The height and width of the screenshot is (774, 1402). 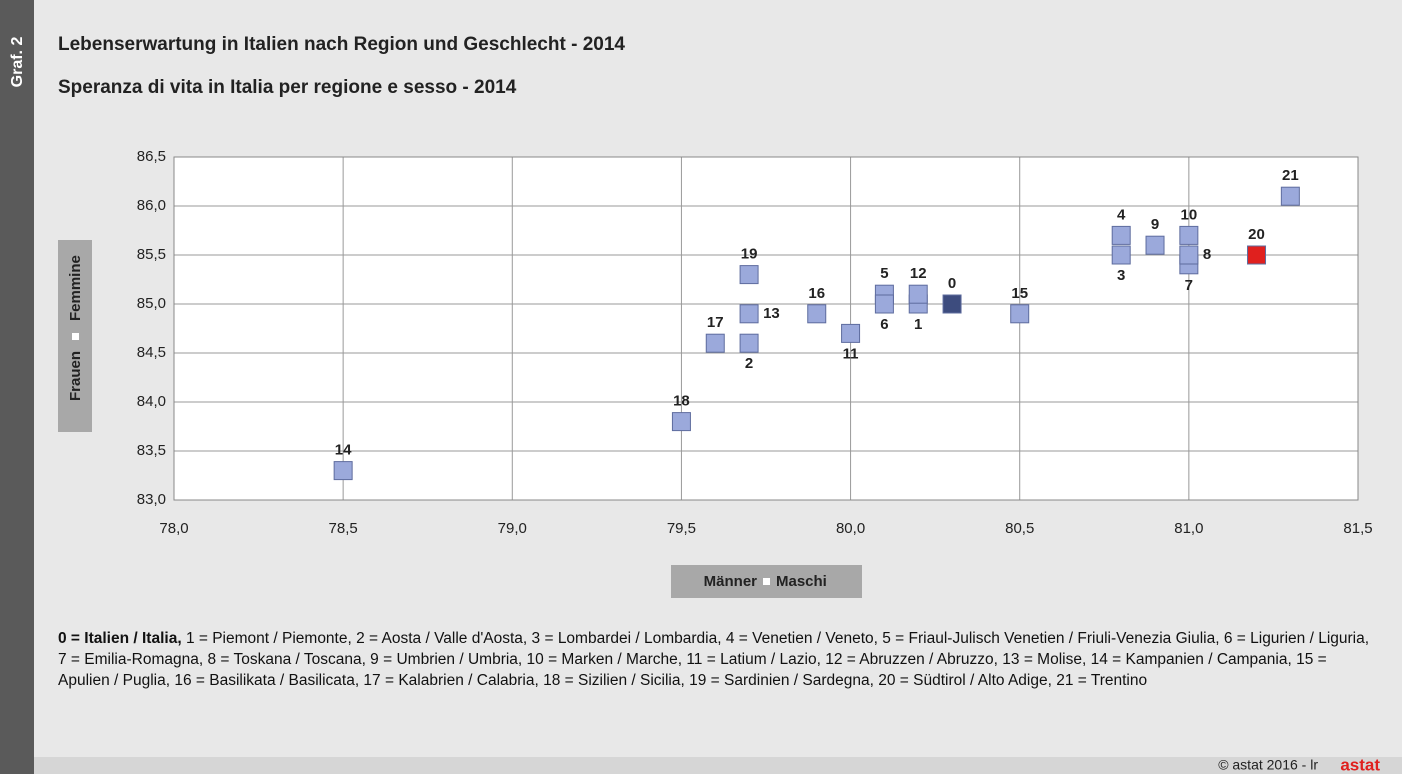 I want to click on y-tick-label: 84,5, so click(x=151, y=352).